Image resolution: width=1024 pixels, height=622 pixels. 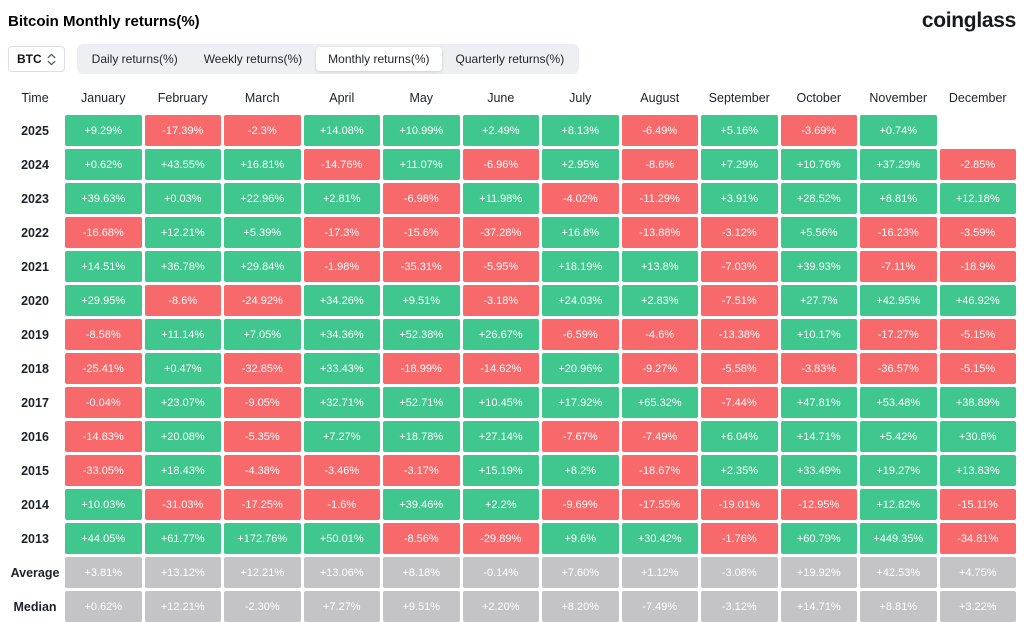 What do you see at coordinates (580, 130) in the screenshot?
I see `return-cell: +8.13%` at bounding box center [580, 130].